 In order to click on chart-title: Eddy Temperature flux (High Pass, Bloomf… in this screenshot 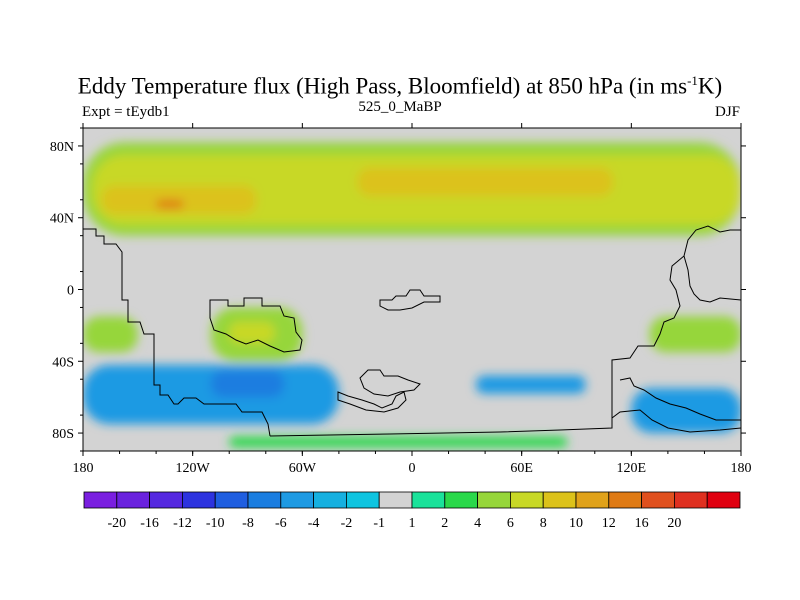, I will do `click(400, 84)`.